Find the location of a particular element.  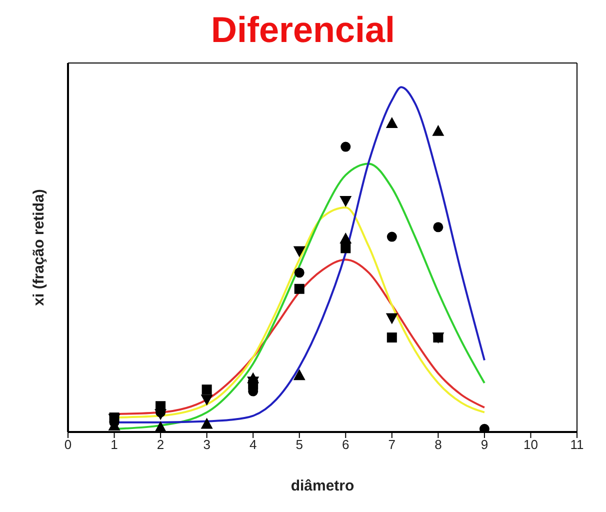

x-tick-label: 3 is located at coordinates (206, 444).